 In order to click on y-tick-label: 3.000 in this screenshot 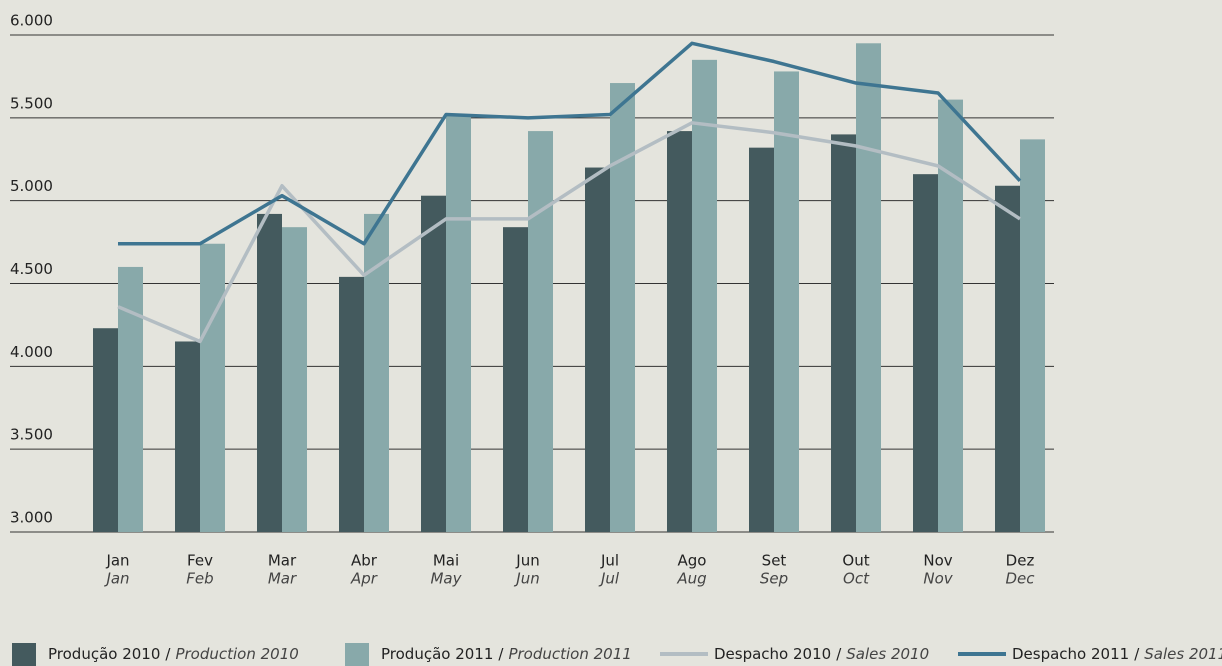, I will do `click(31, 518)`.